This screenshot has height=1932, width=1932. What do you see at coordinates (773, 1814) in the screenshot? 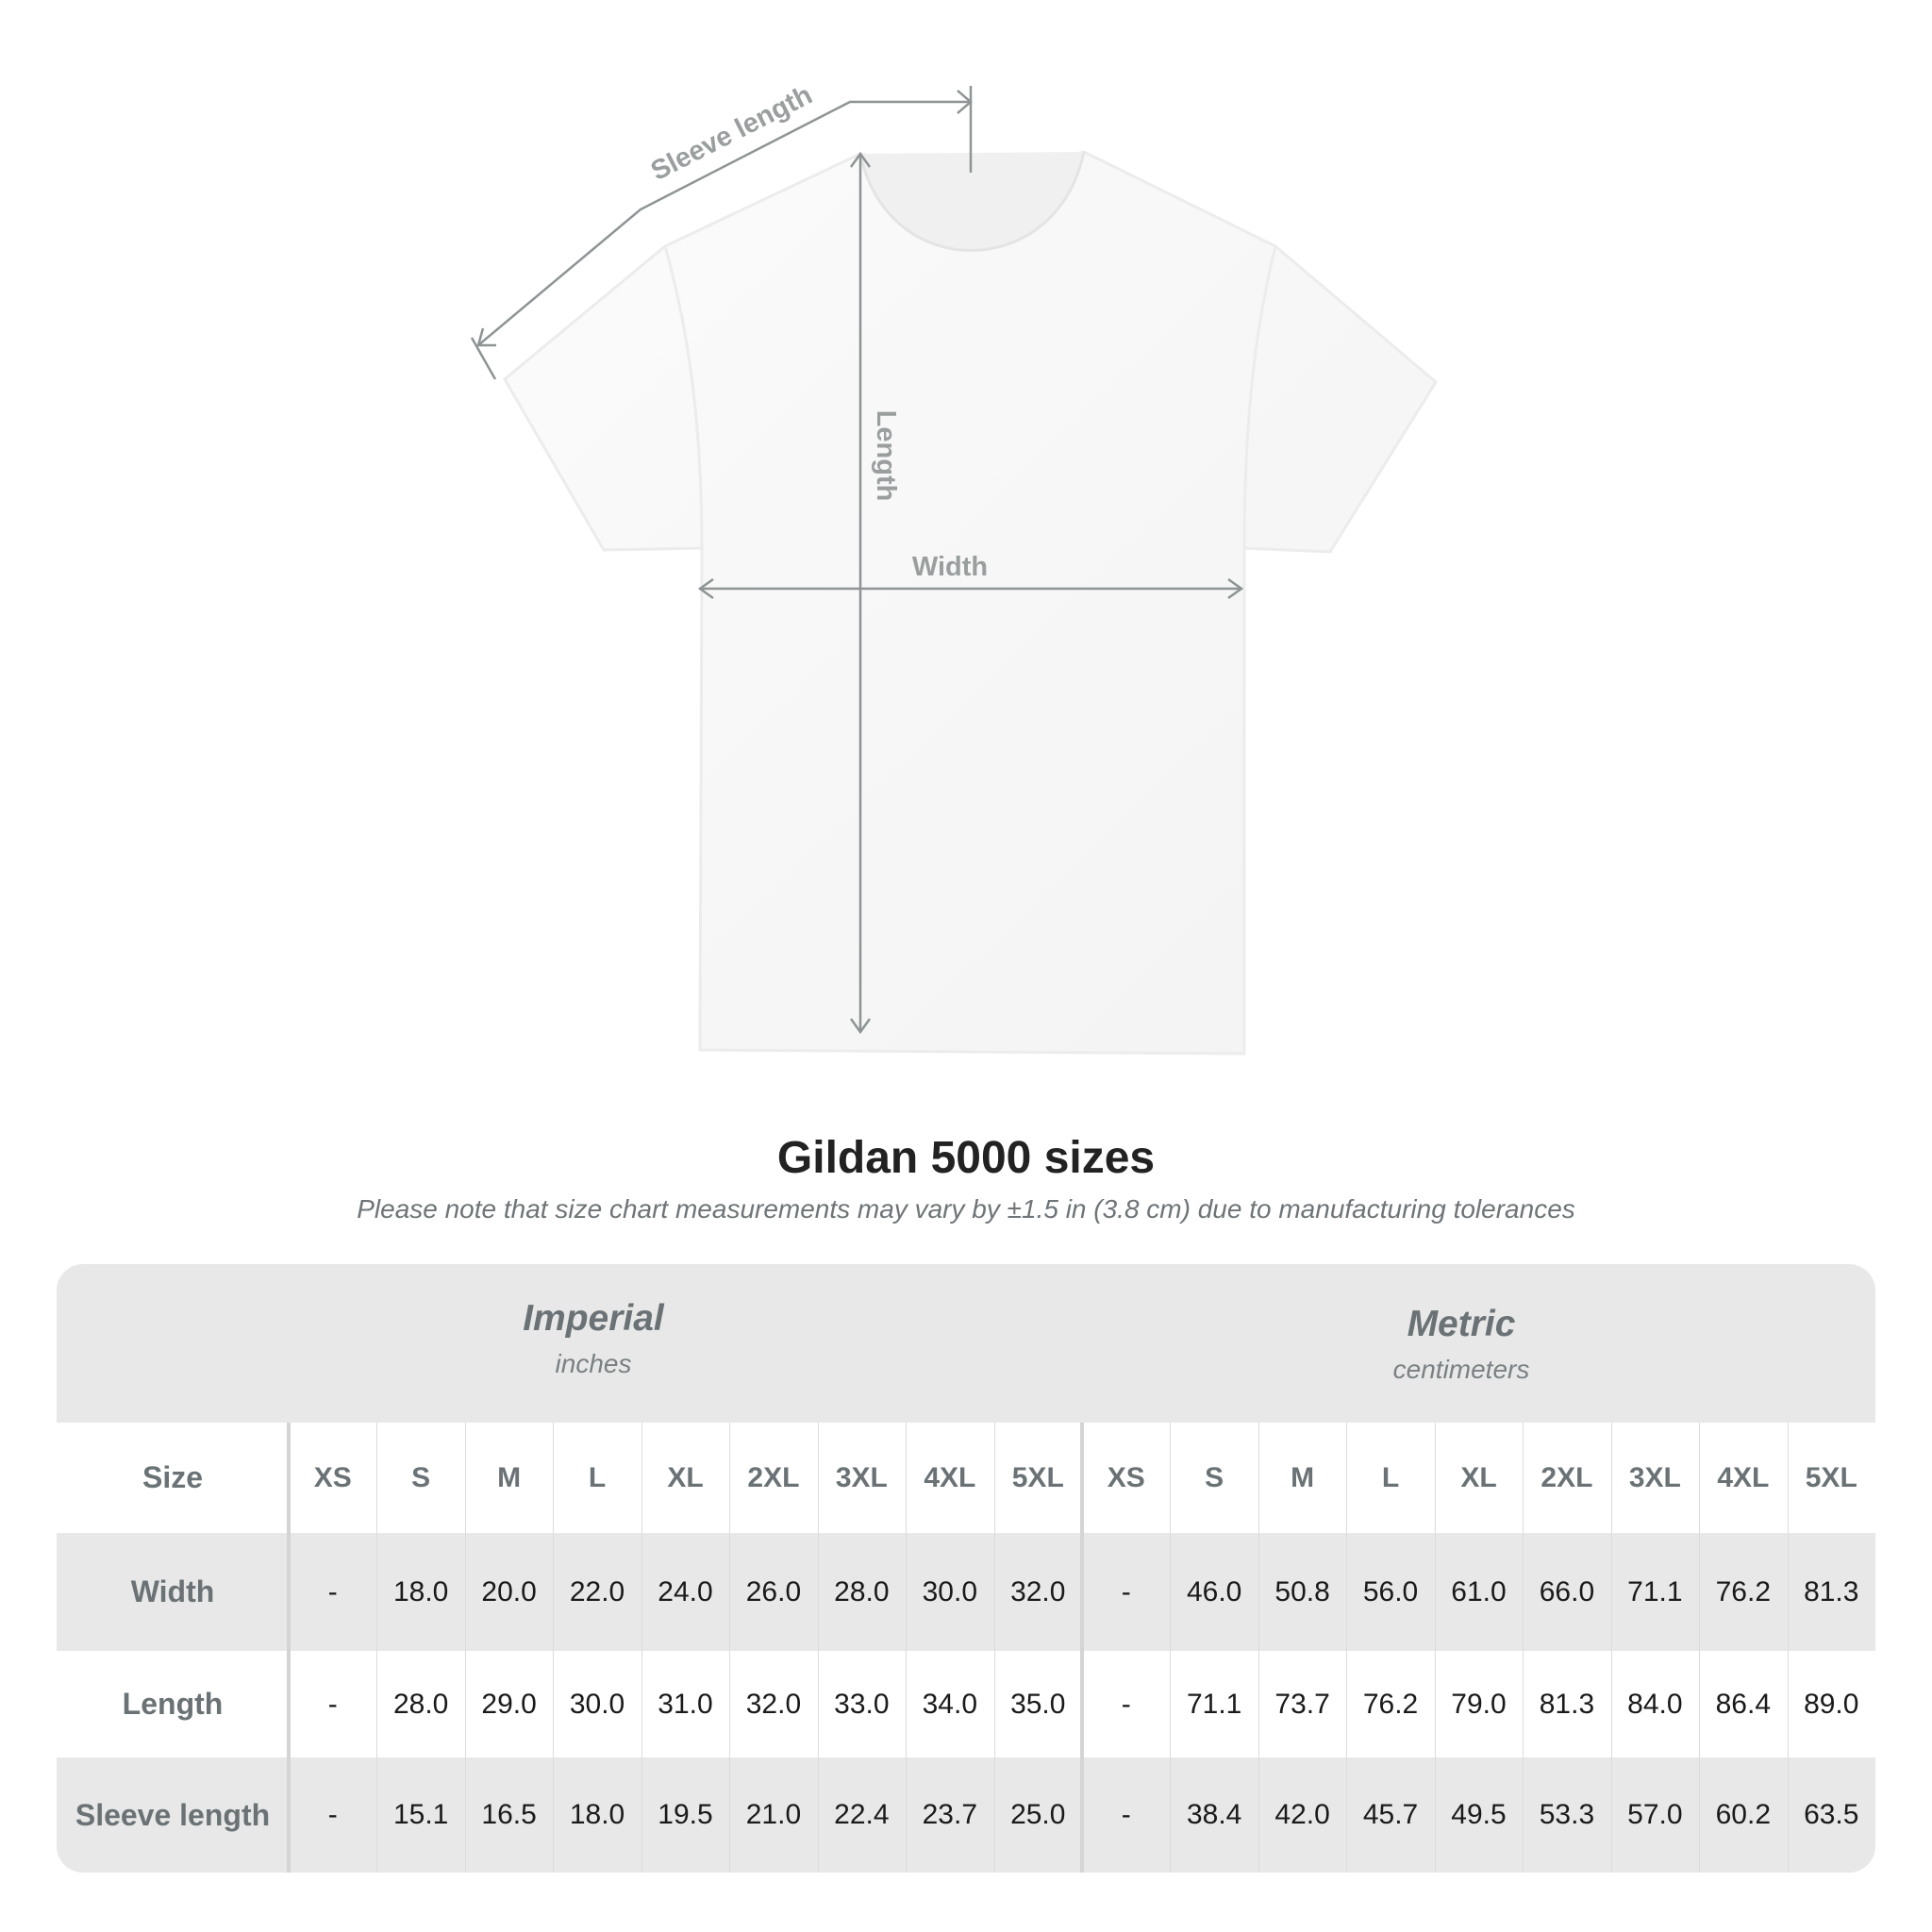
I see `imperial-value-cell: 21.0` at bounding box center [773, 1814].